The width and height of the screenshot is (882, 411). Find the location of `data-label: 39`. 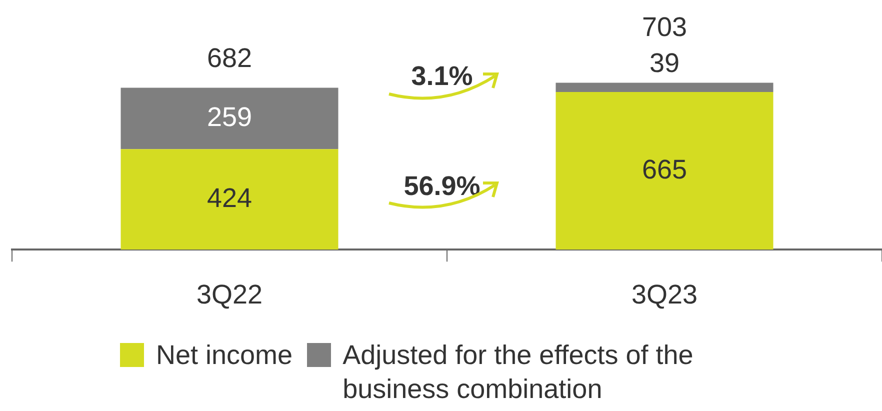

data-label: 39 is located at coordinates (664, 63).